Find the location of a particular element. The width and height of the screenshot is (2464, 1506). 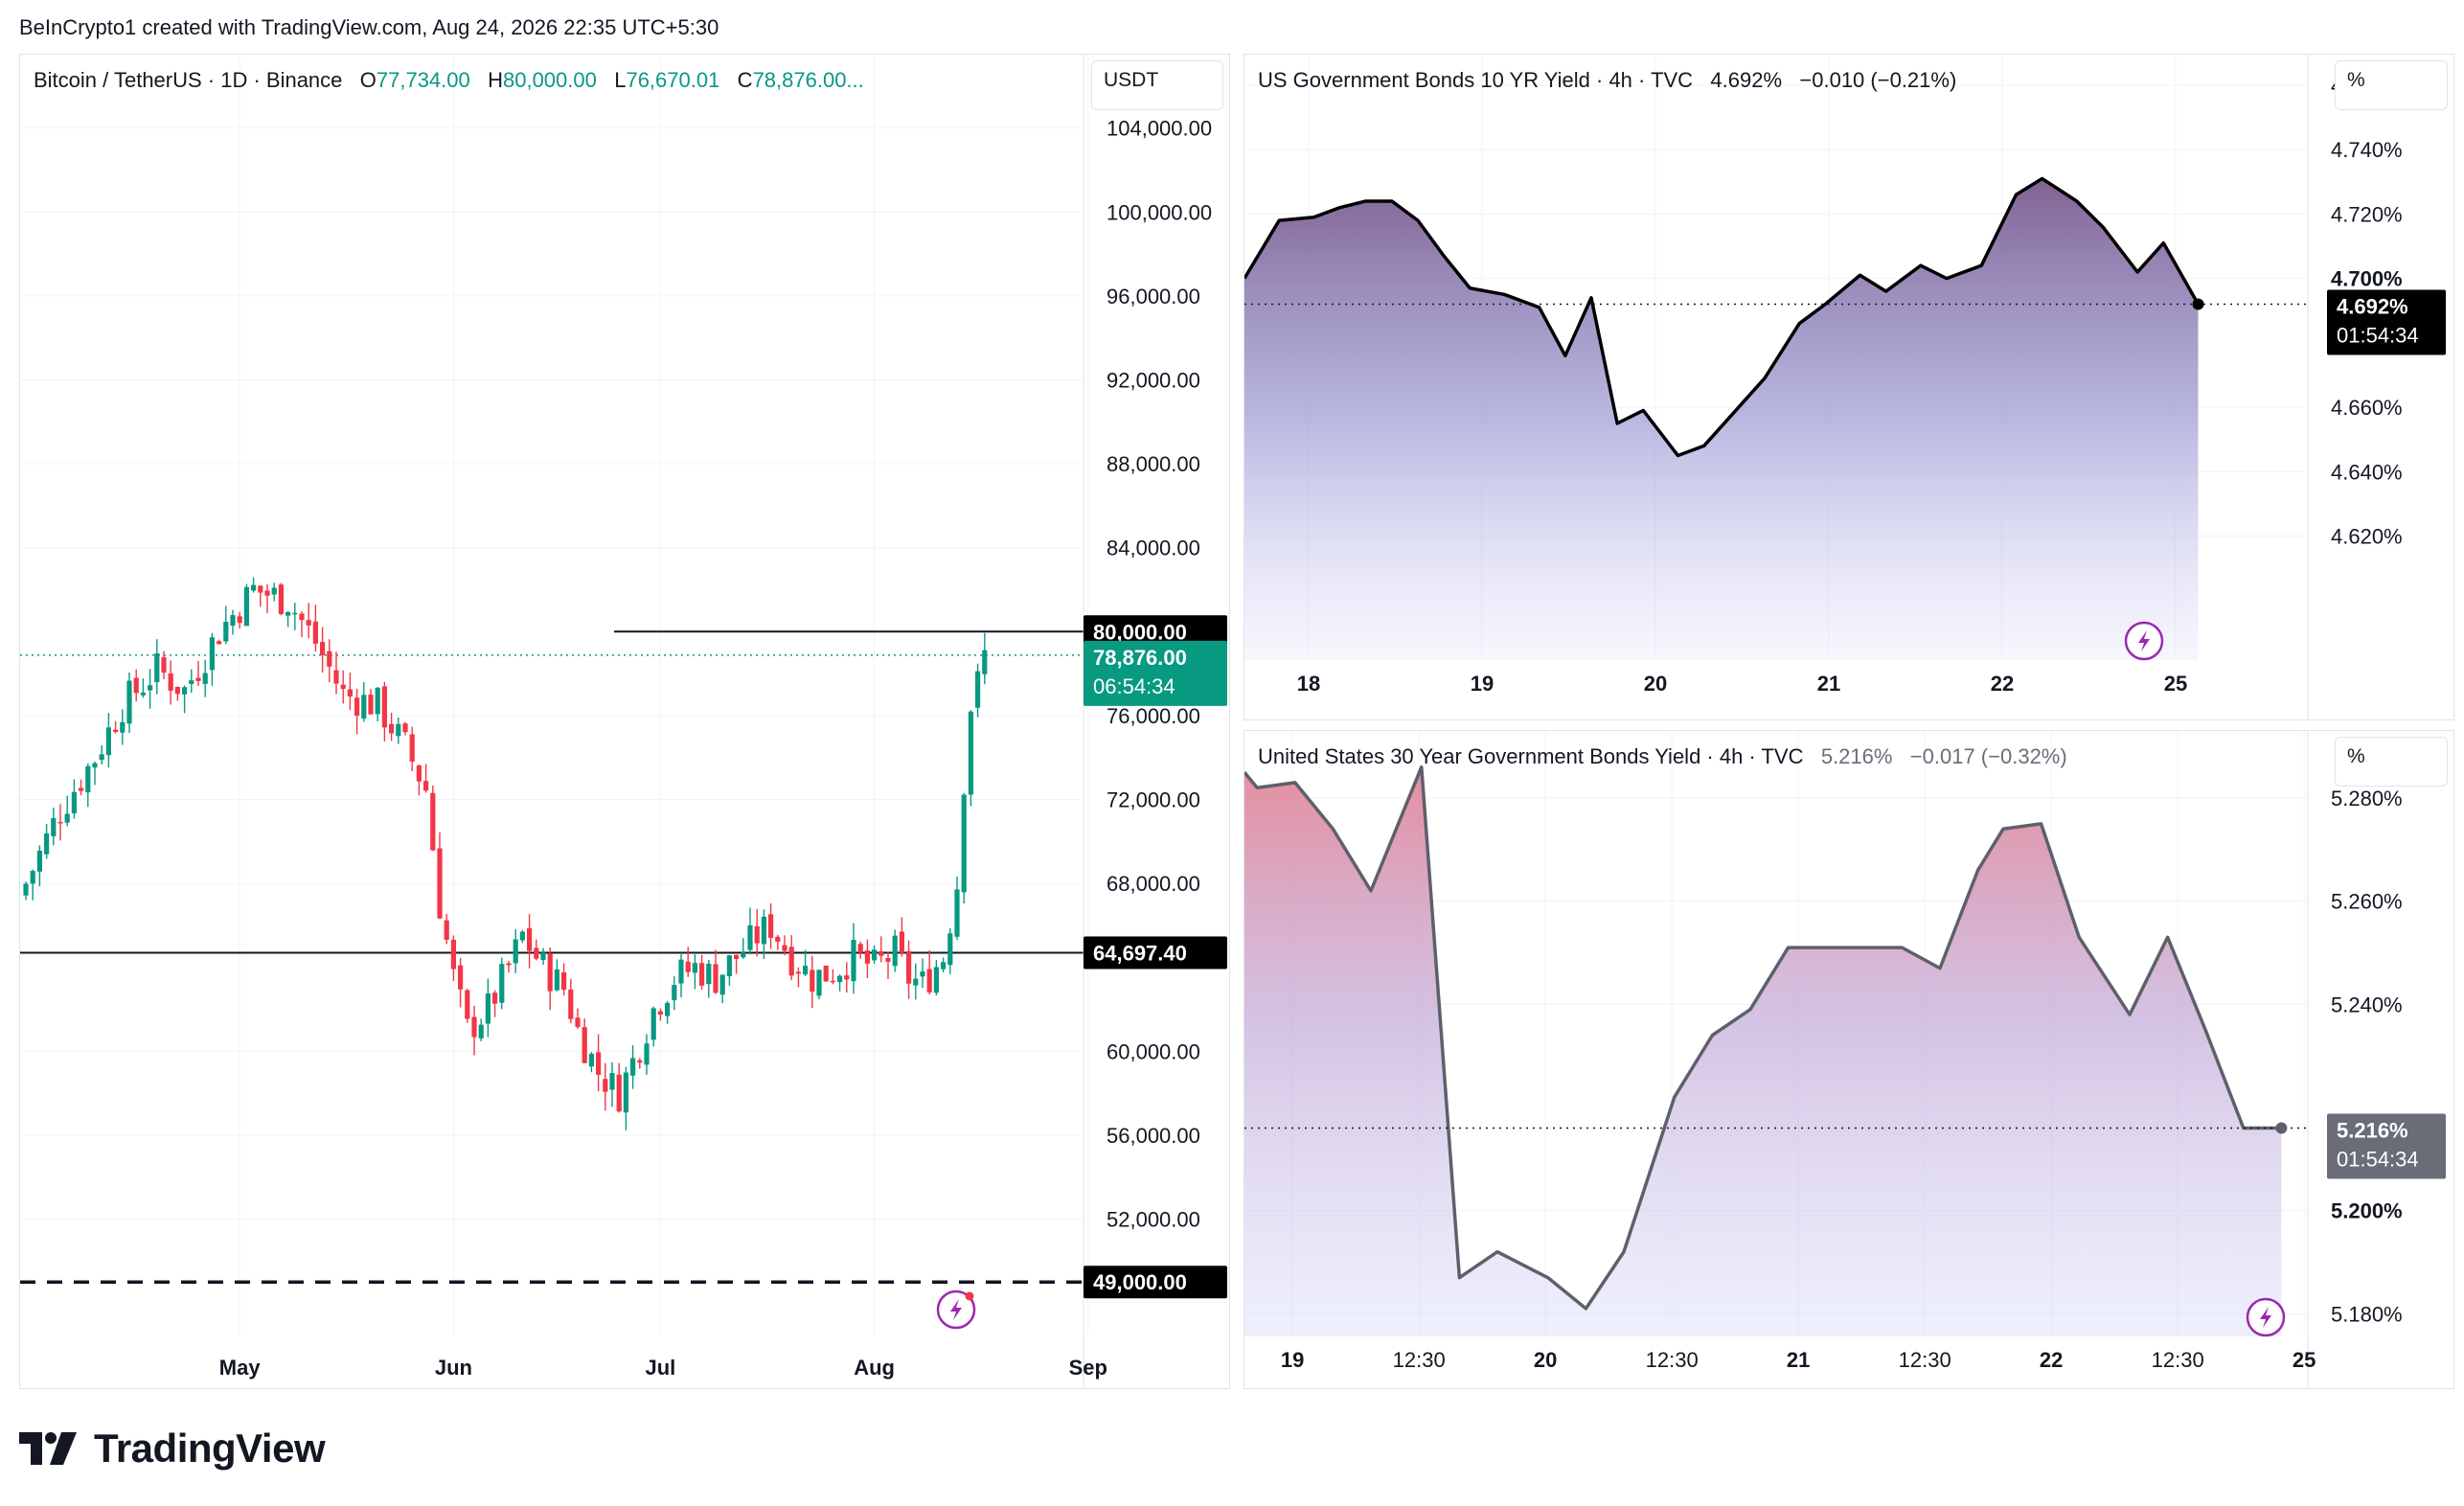

us10-xtick-label: 18 is located at coordinates (1308, 684).